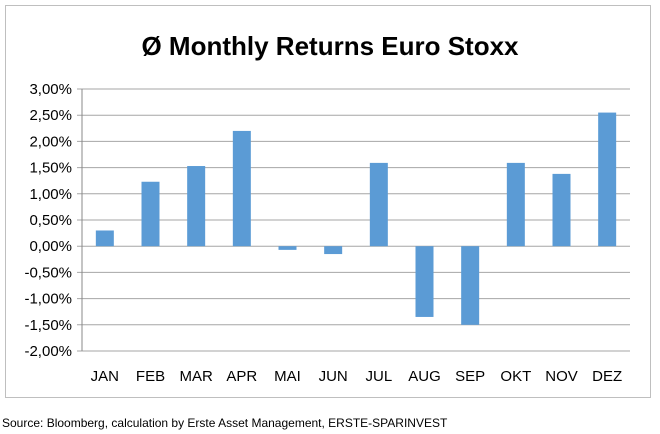 The width and height of the screenshot is (660, 434). What do you see at coordinates (333, 250) in the screenshot?
I see `bar-jun` at bounding box center [333, 250].